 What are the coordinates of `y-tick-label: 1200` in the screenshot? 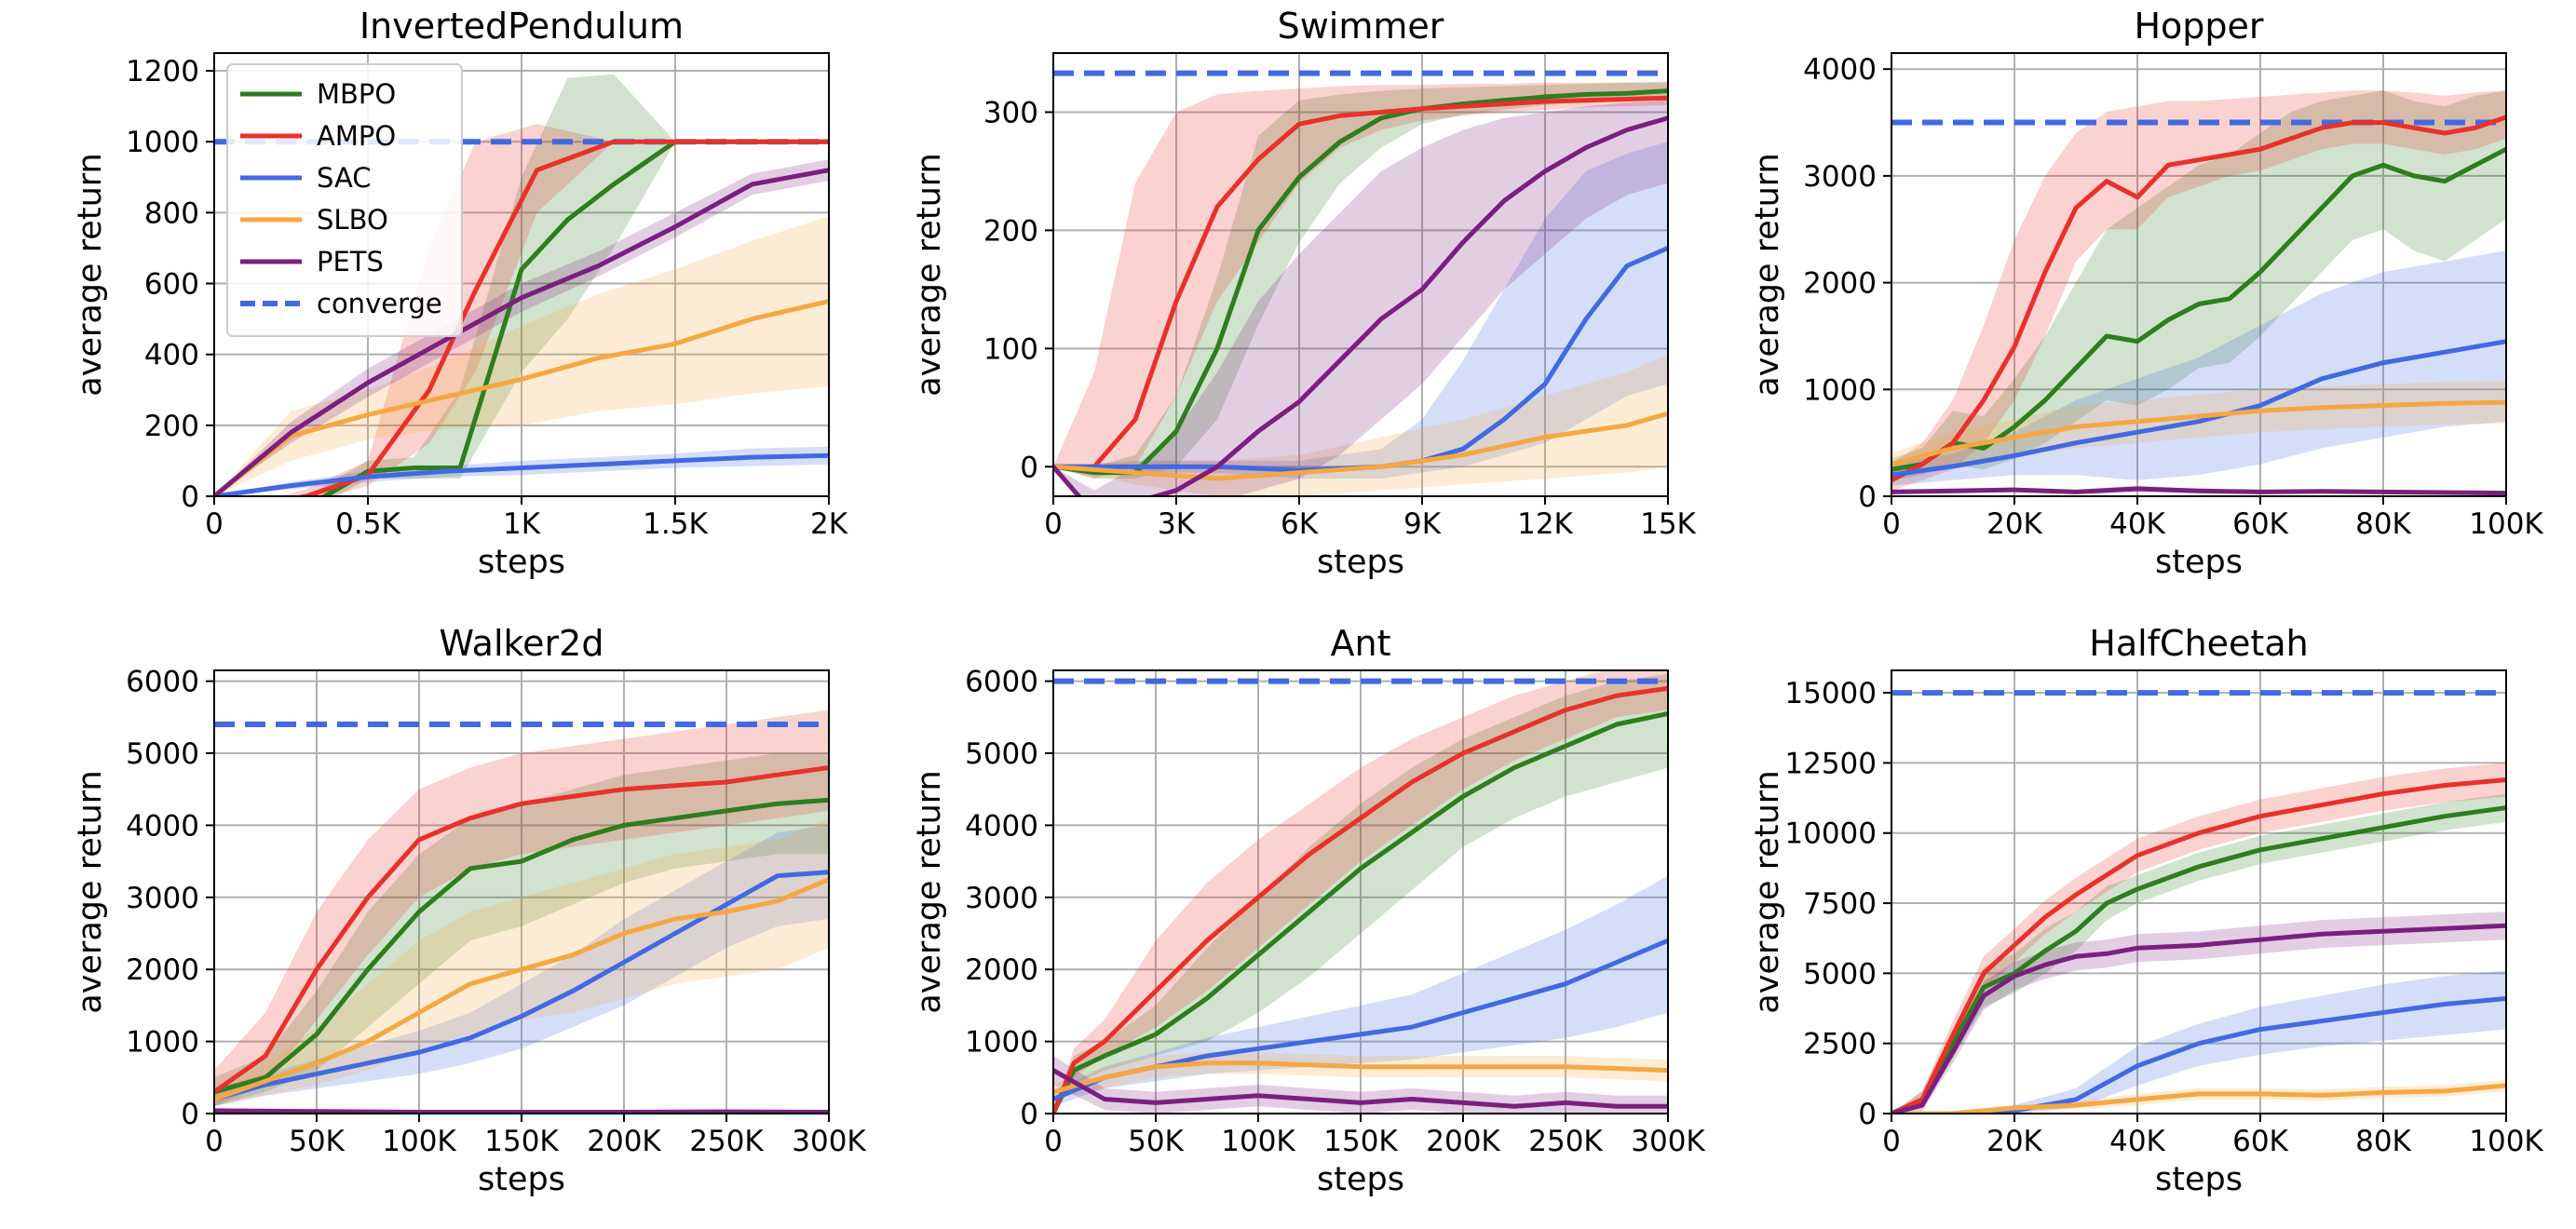 It's located at (162, 71).